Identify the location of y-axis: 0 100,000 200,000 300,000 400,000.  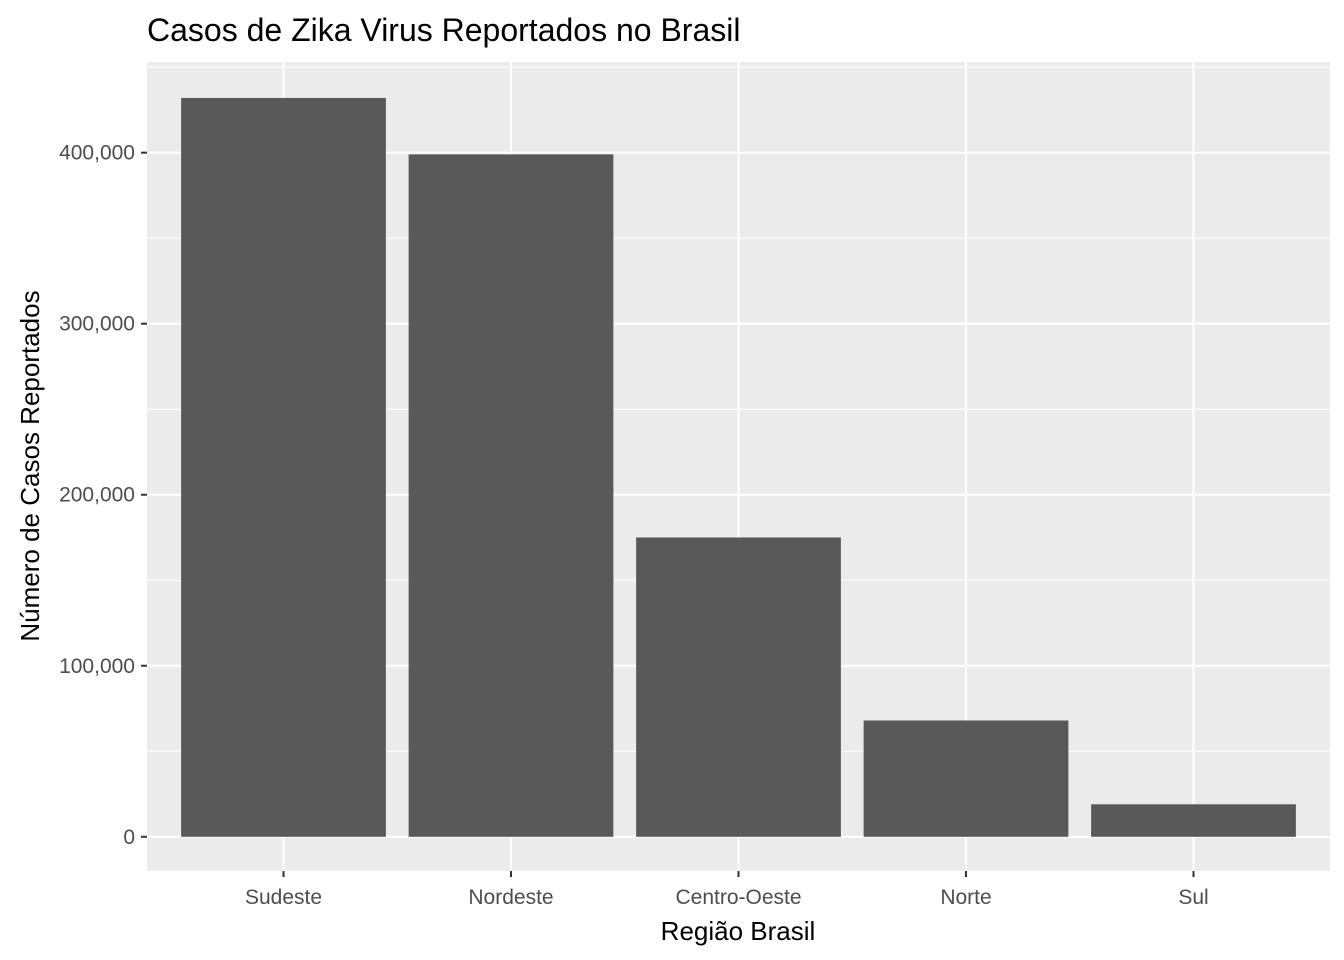
(103, 495).